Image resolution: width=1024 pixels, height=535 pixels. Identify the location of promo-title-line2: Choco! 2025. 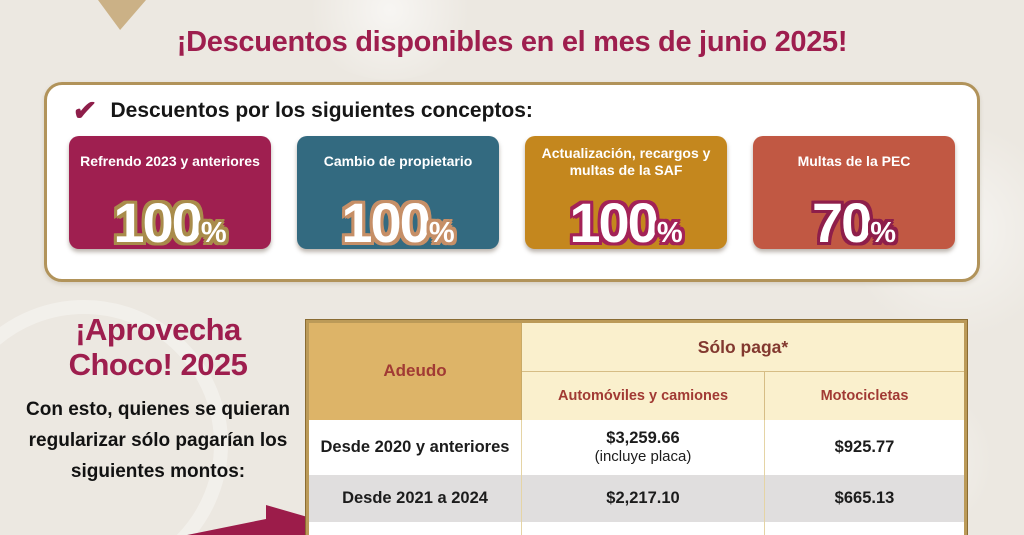
(158, 365).